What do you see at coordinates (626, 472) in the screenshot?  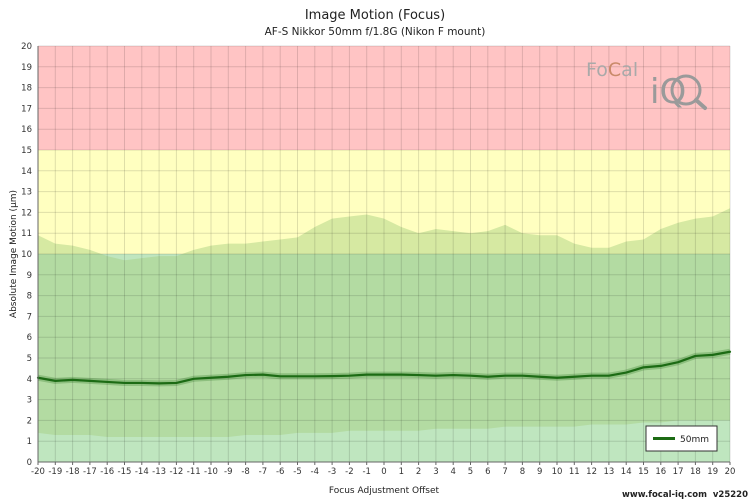 I see `x-tick-label-14: 14` at bounding box center [626, 472].